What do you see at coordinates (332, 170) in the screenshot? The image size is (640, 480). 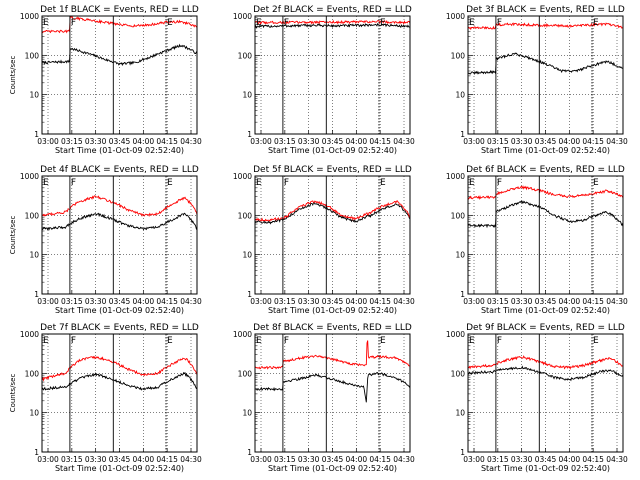 I see `chart-title: Det 5f BLACK = Events, RED = LLD` at bounding box center [332, 170].